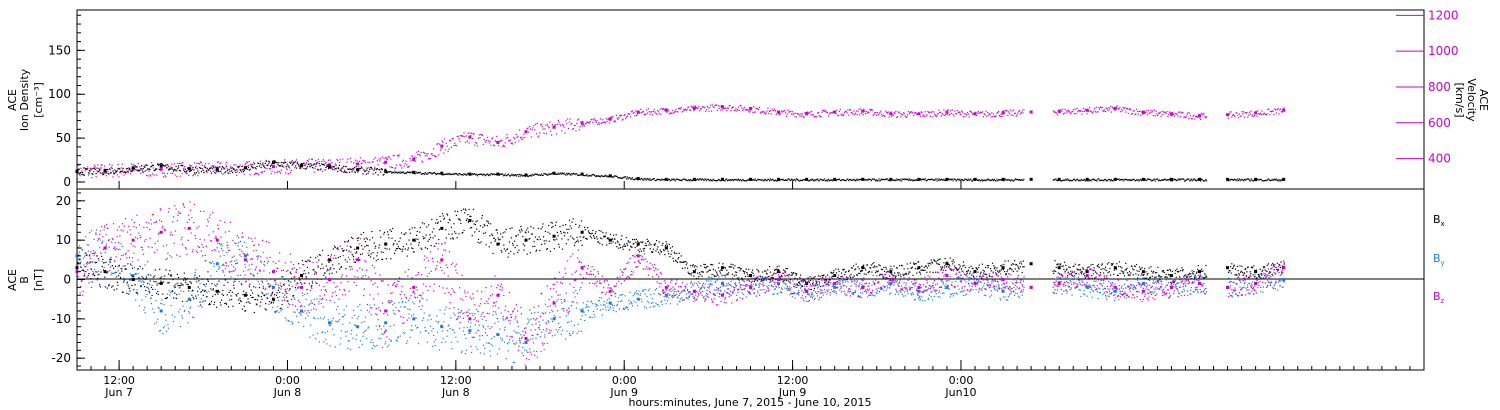 Image resolution: width=1500 pixels, height=410 pixels. What do you see at coordinates (1059, 268) in the screenshot?
I see `bx-point` at bounding box center [1059, 268].